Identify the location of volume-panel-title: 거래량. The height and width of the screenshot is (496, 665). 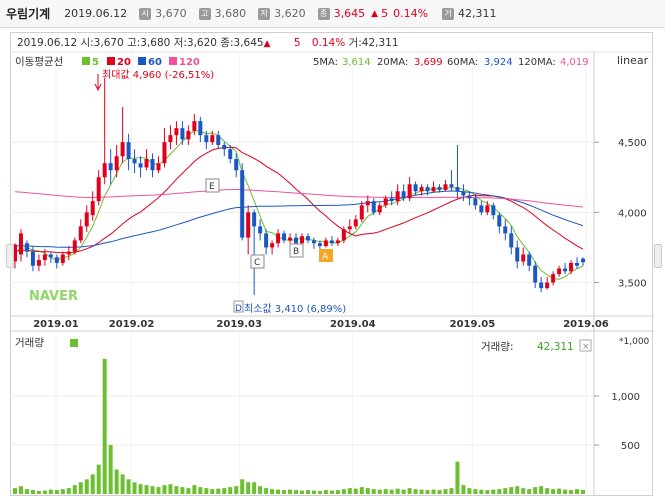
(29, 343).